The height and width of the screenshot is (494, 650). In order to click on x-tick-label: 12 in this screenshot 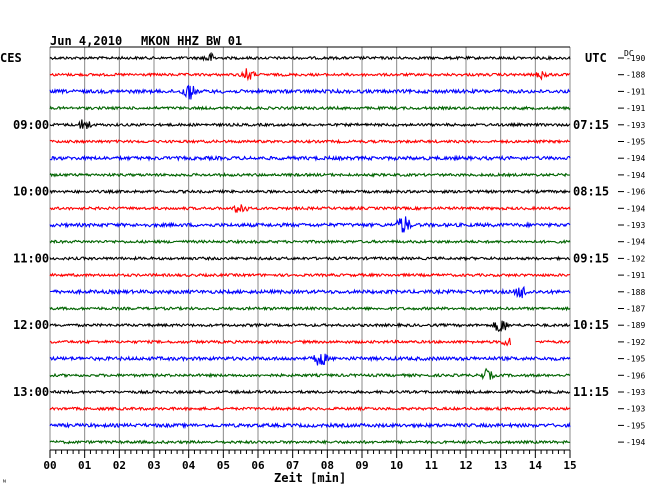, I will do `click(465, 465)`.